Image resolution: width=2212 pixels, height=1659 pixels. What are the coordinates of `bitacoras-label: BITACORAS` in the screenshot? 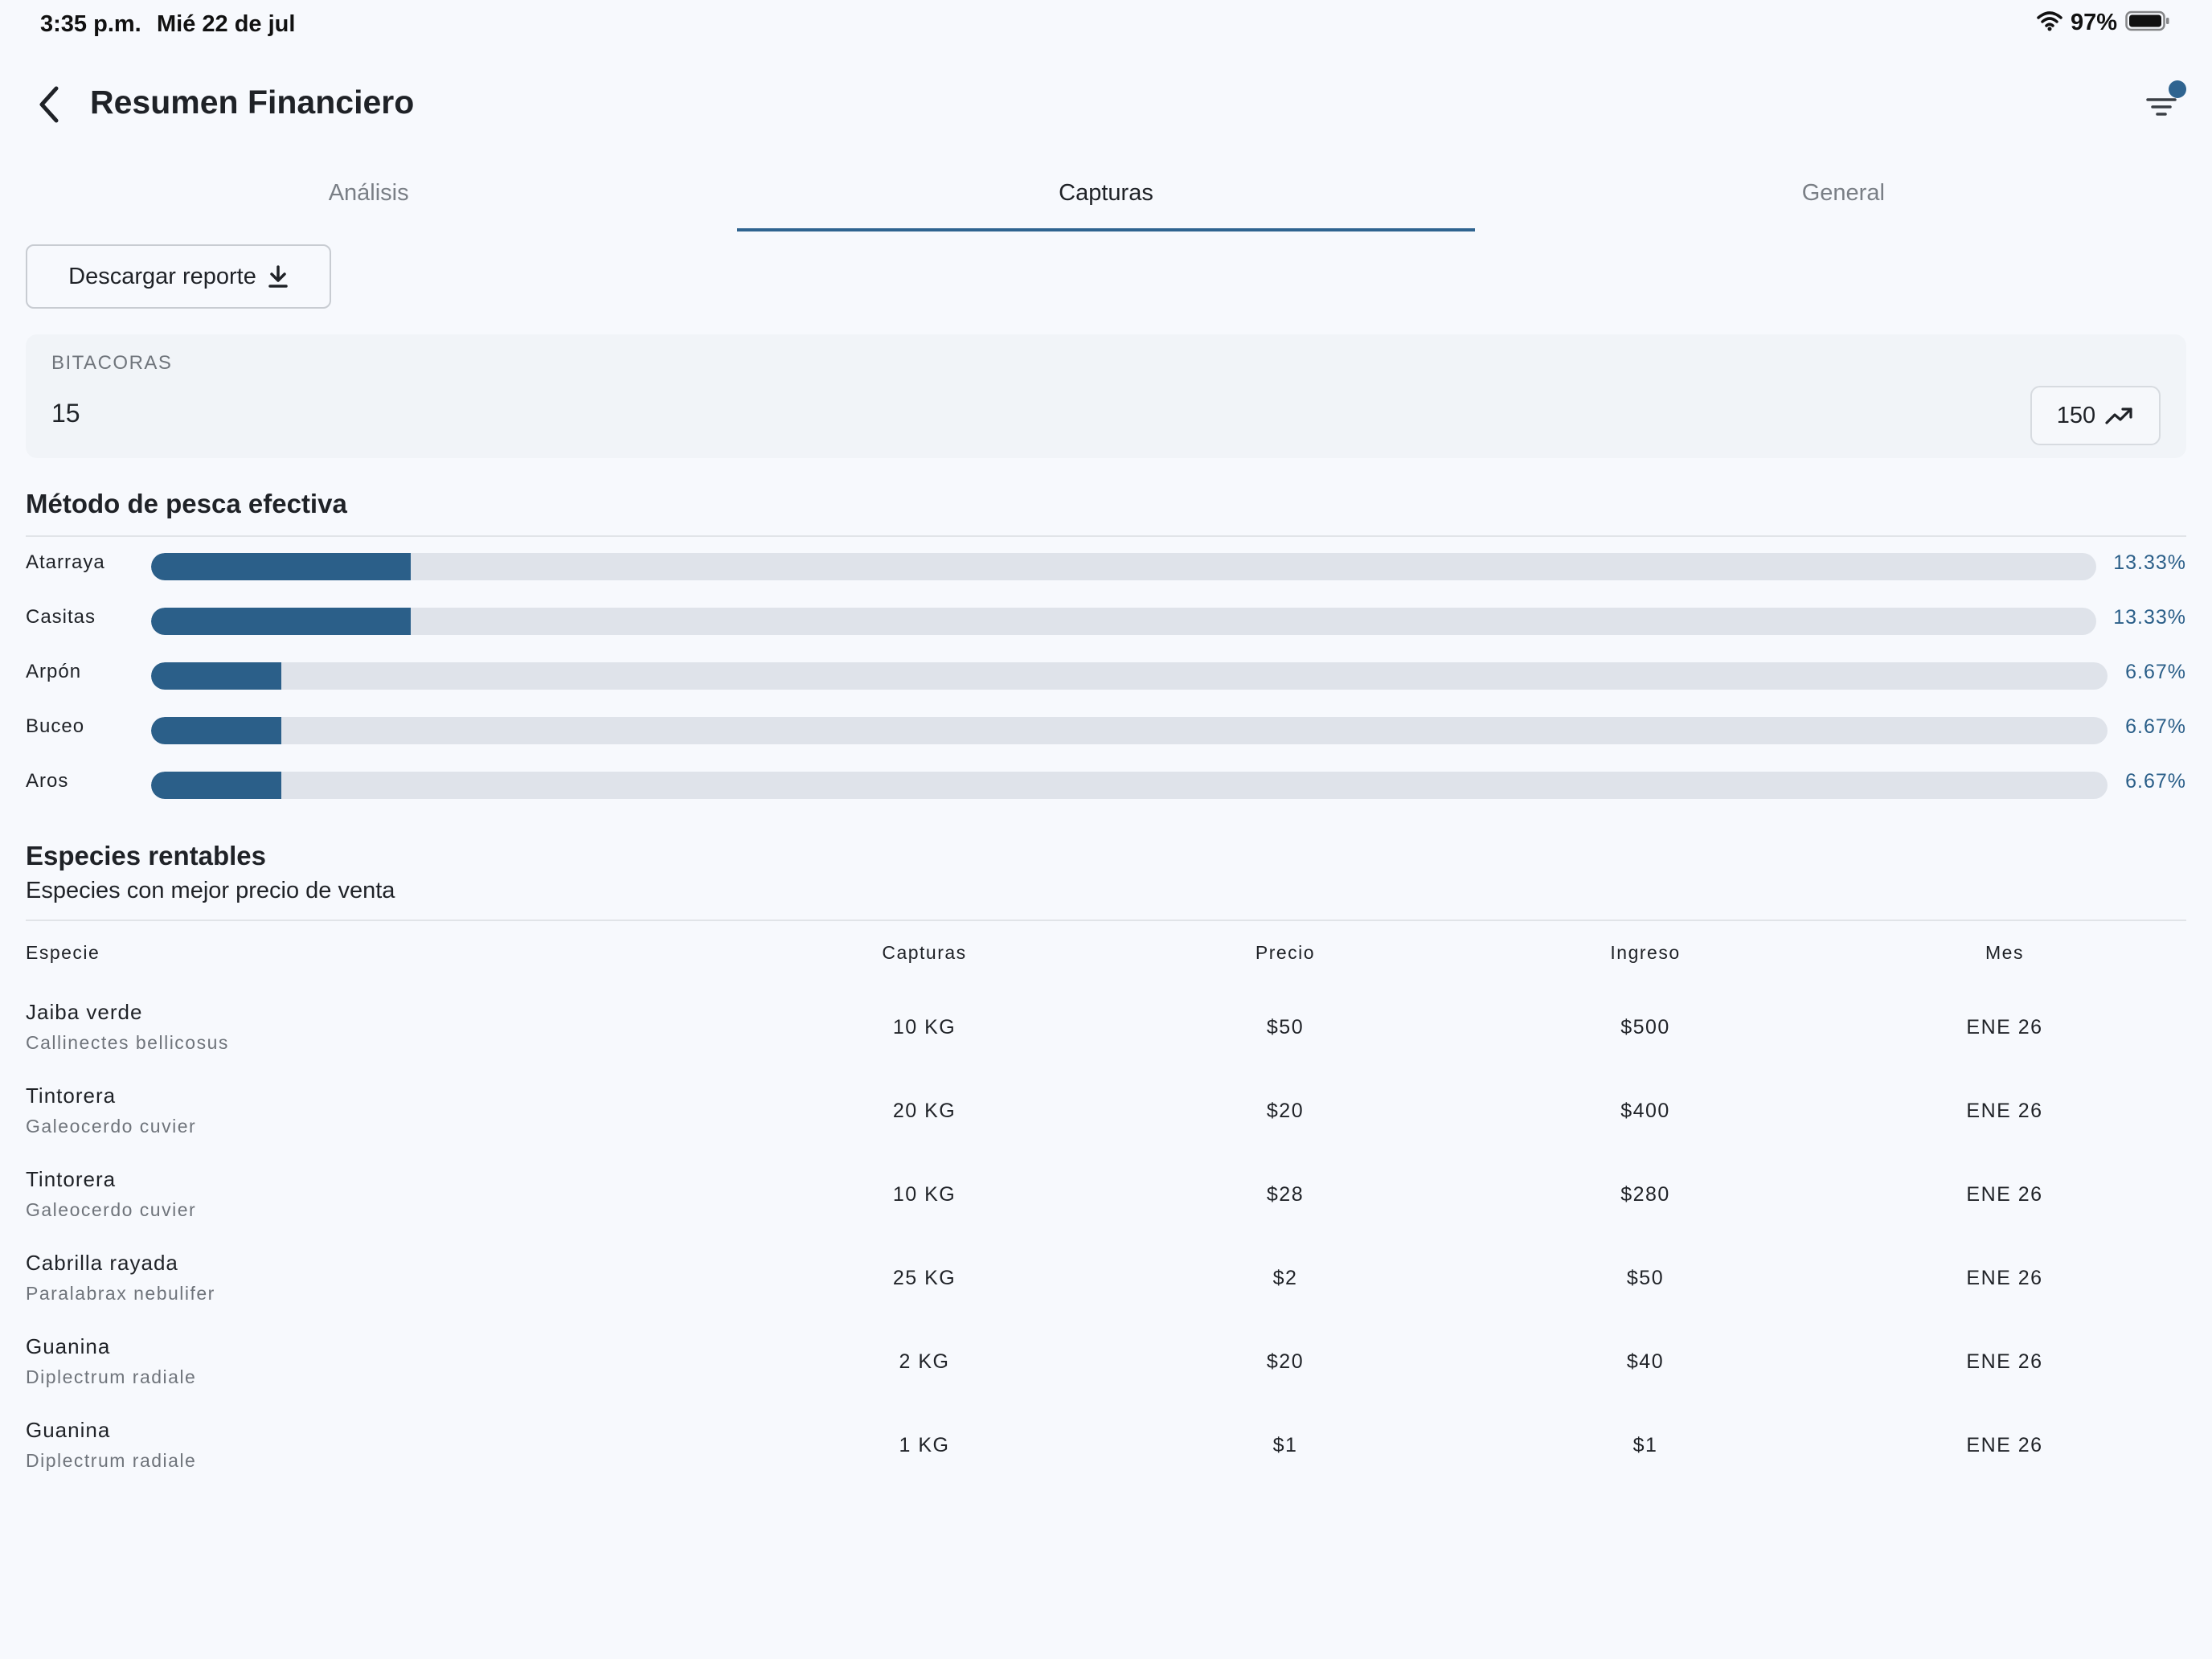 It's located at (112, 363).